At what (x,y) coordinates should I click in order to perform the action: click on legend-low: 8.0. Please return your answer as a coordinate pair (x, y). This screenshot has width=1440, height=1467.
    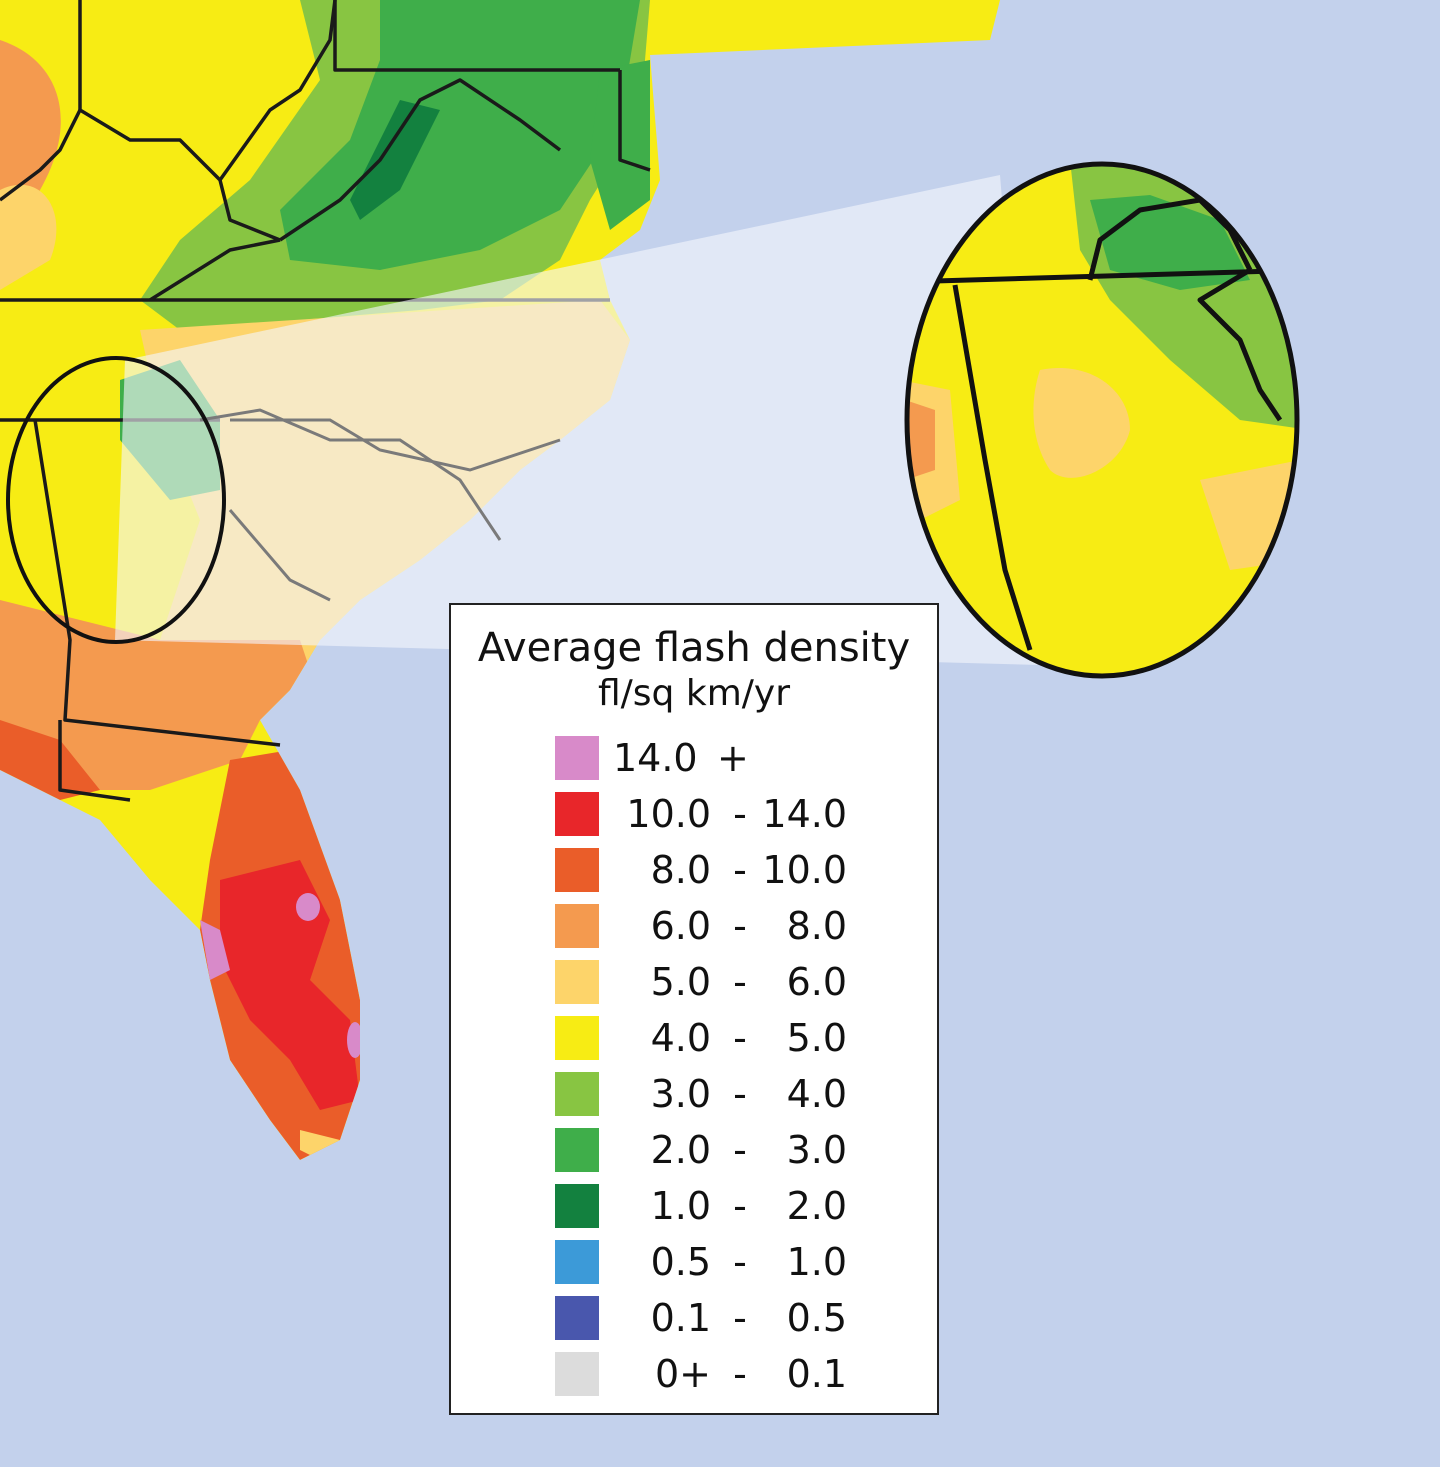
    Looking at the image, I should click on (680, 870).